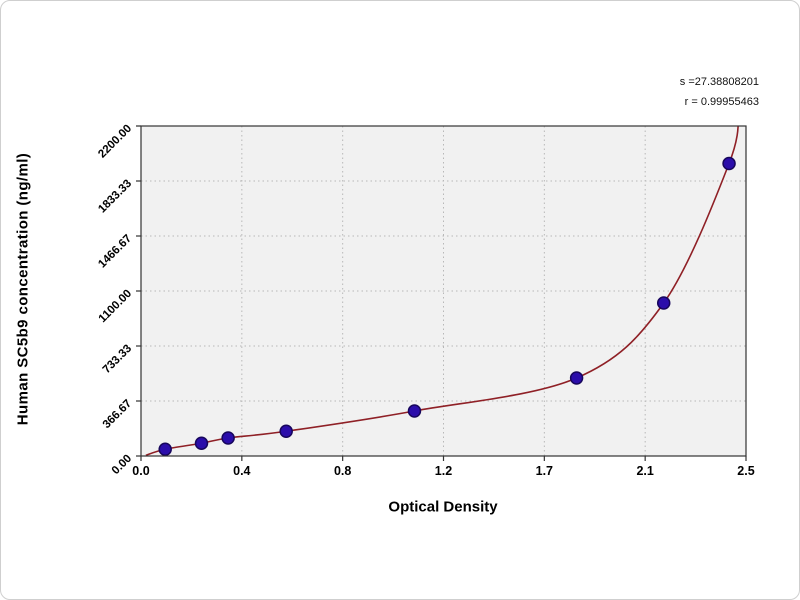  I want to click on x-tick-label: 2.5, so click(745, 471).